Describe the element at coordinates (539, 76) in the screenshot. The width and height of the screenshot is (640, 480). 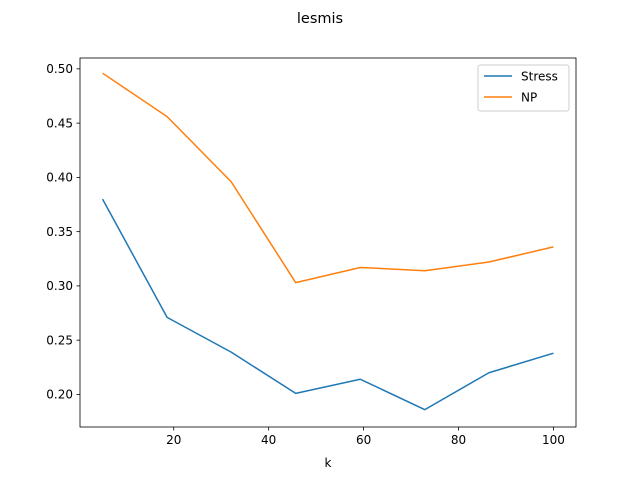
I see `legend-label: Stress` at that location.